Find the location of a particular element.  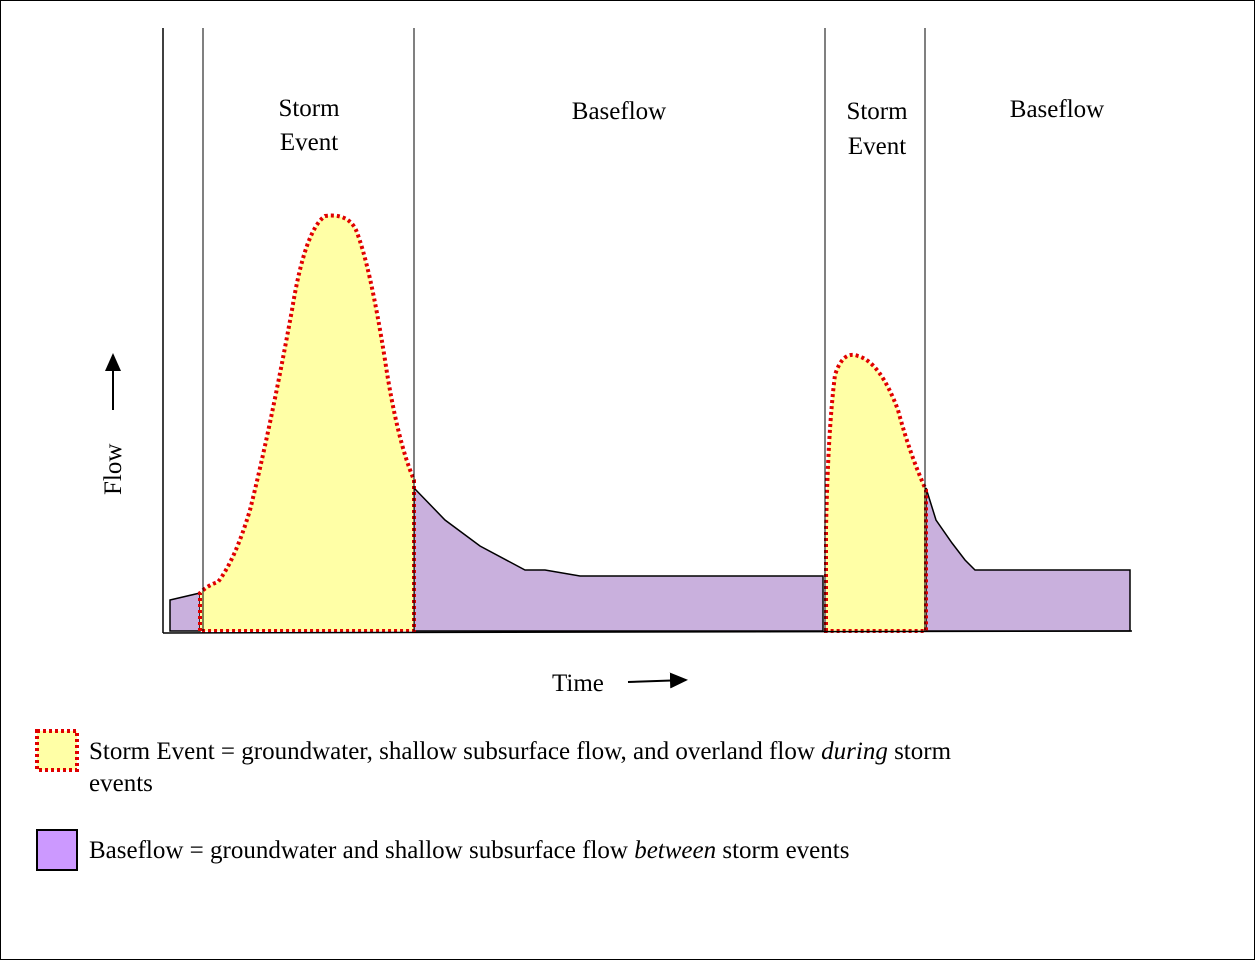

baseflow-area-initial is located at coordinates (185, 612).